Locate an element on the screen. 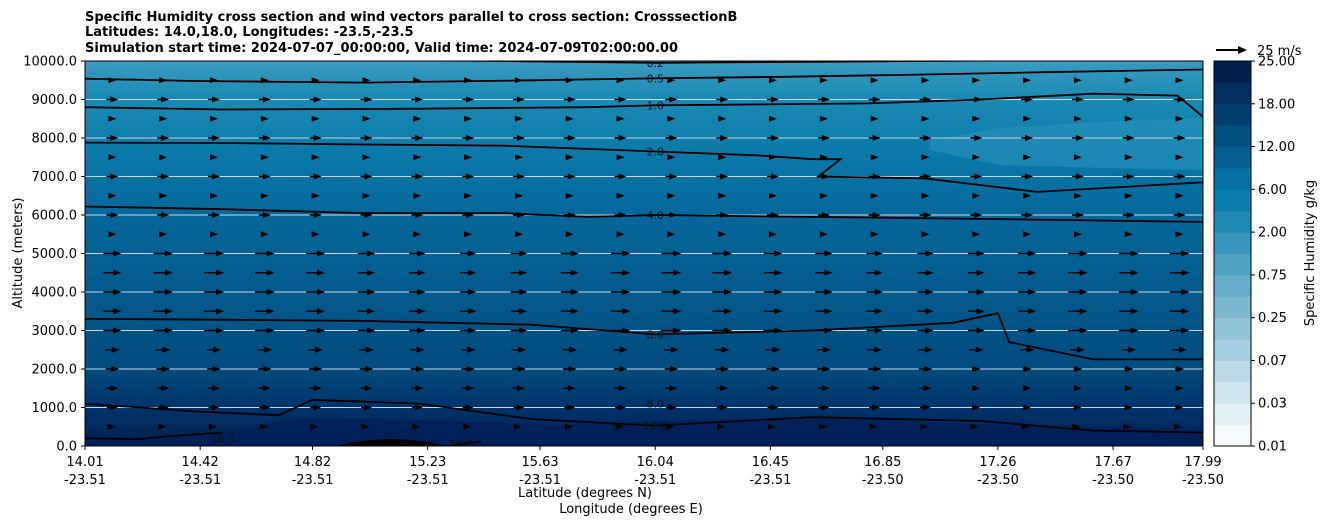 This screenshot has height=526, width=1326. colorbar-tick-label: 0.25 is located at coordinates (1272, 318).